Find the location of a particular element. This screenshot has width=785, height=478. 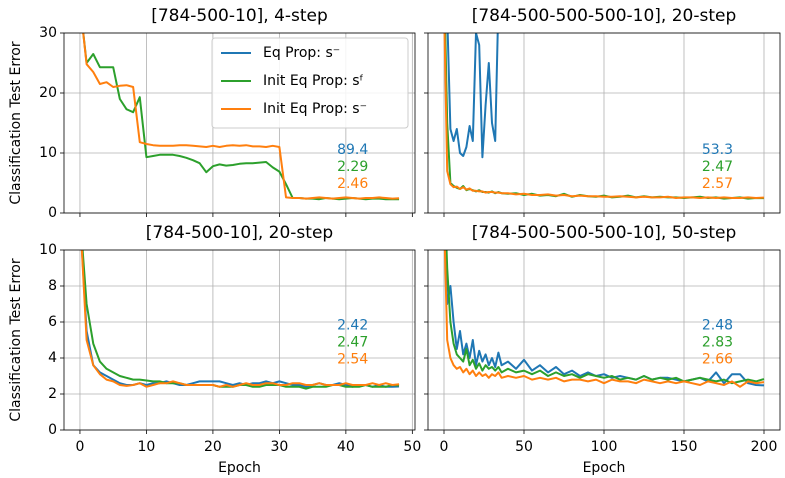

x-tick-label: 100 is located at coordinates (604, 447).